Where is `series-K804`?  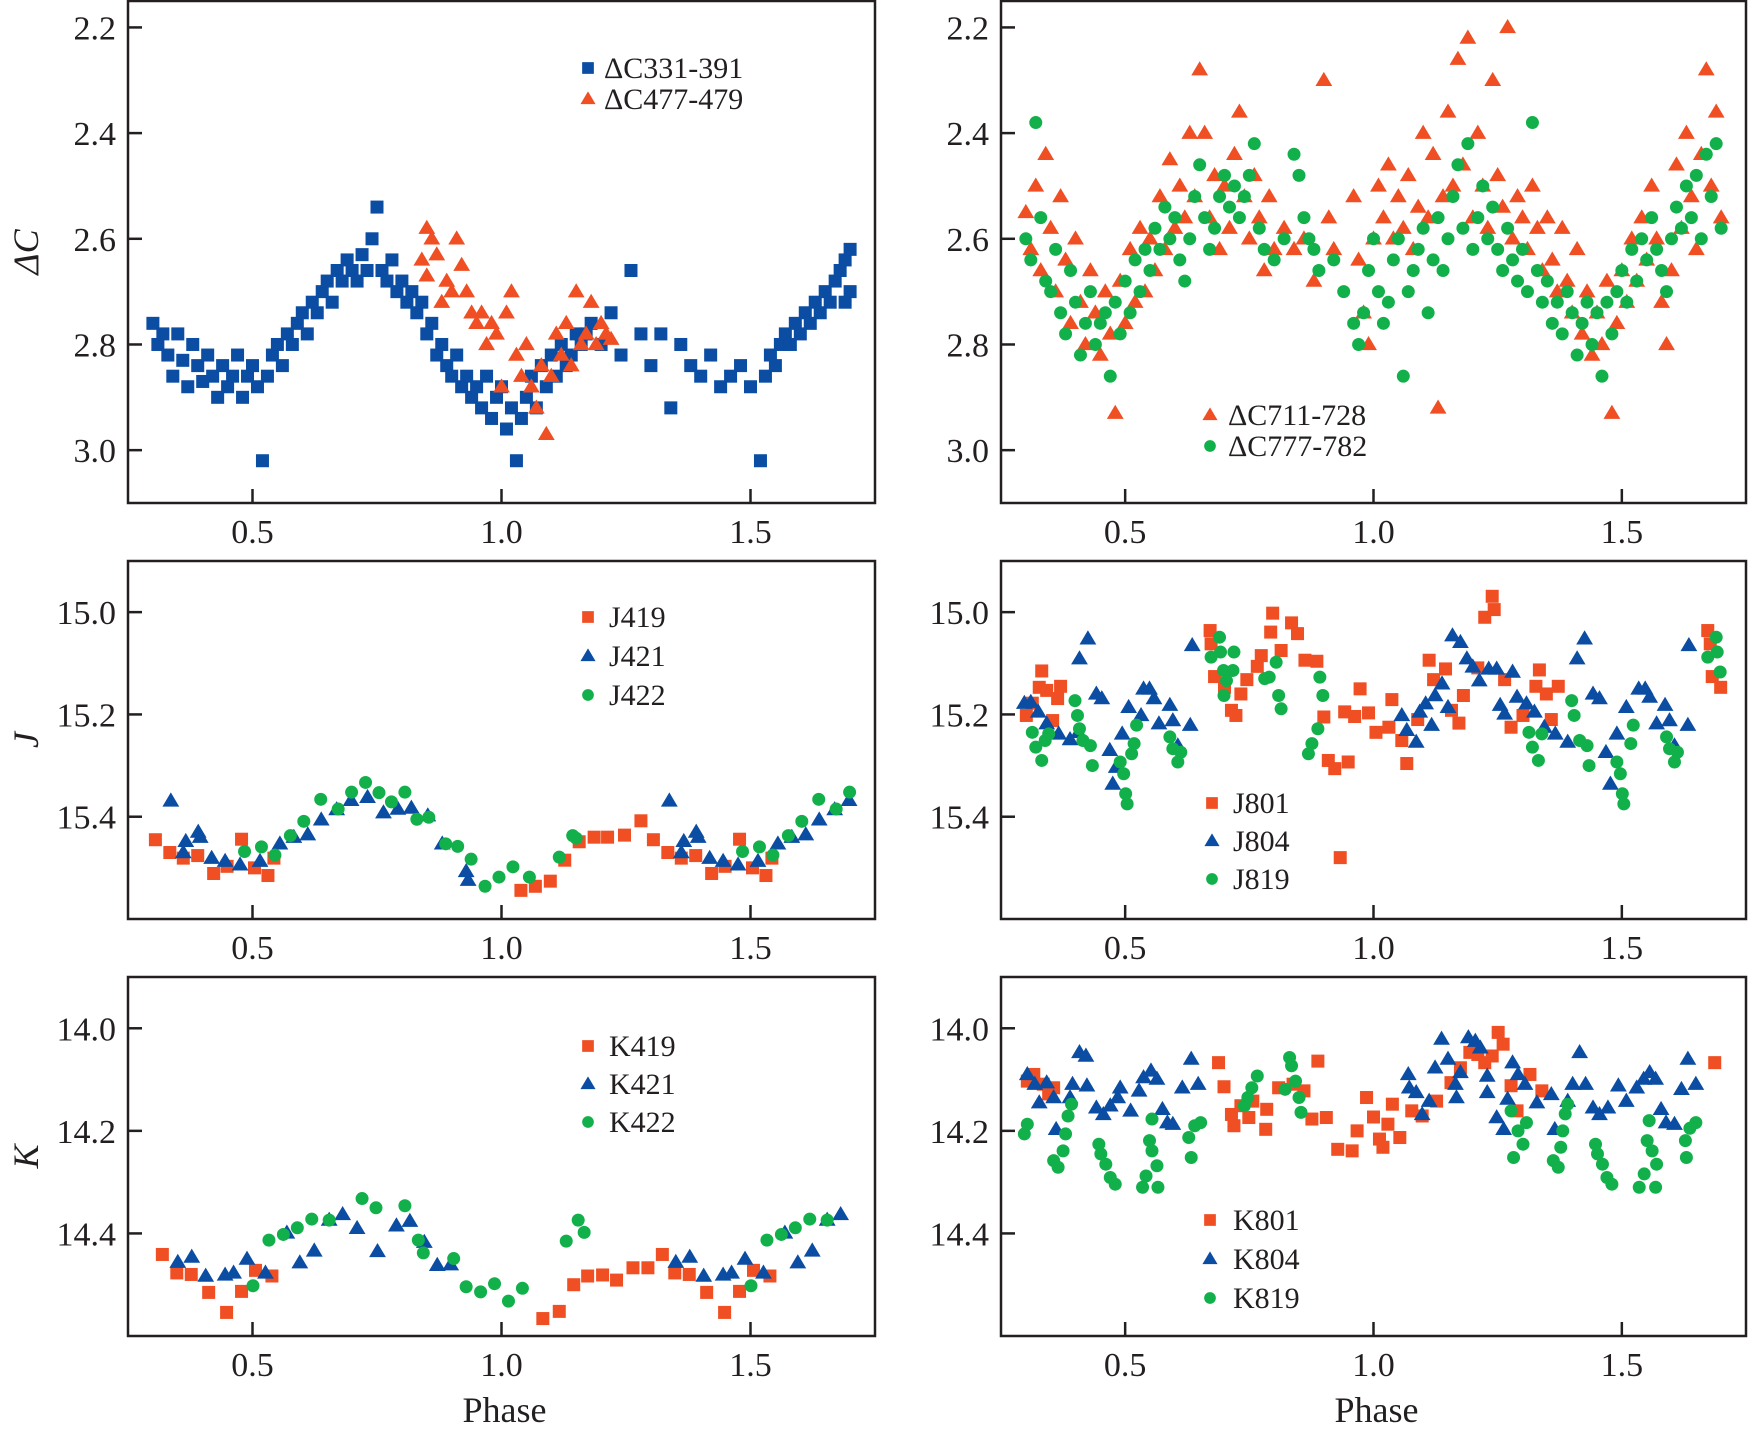 series-K804 is located at coordinates (1361, 1082).